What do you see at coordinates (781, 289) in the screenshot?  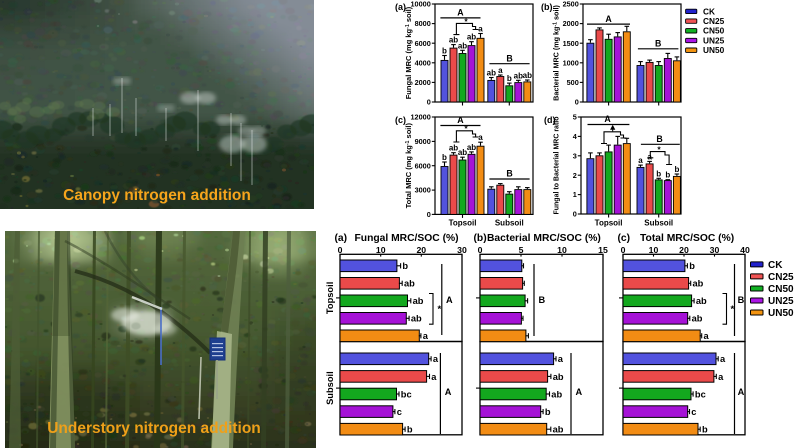 I see `svg-text: CN50` at bounding box center [781, 289].